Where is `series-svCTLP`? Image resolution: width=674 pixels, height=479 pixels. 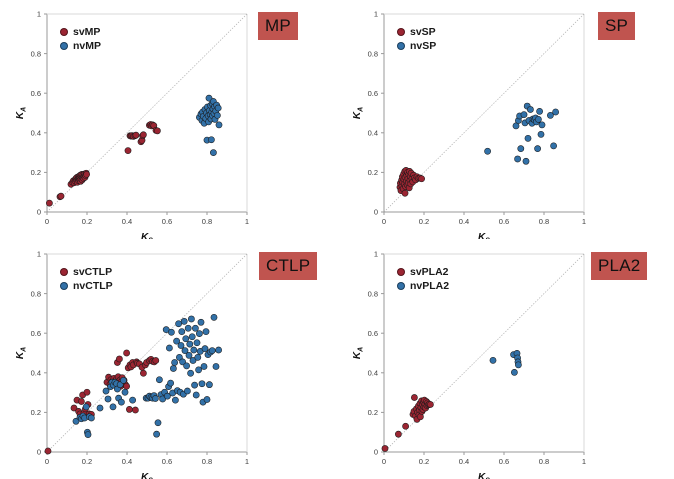 series-svCTLP is located at coordinates (102, 402).